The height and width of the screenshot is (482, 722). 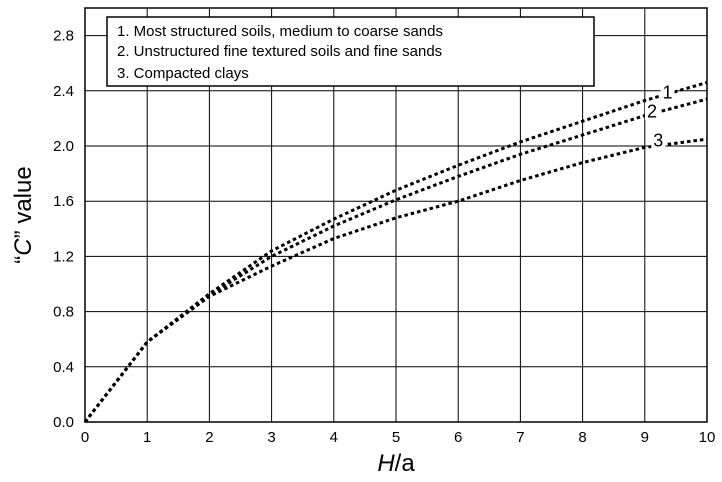 I want to click on curve-label-1: 1, so click(x=668, y=92).